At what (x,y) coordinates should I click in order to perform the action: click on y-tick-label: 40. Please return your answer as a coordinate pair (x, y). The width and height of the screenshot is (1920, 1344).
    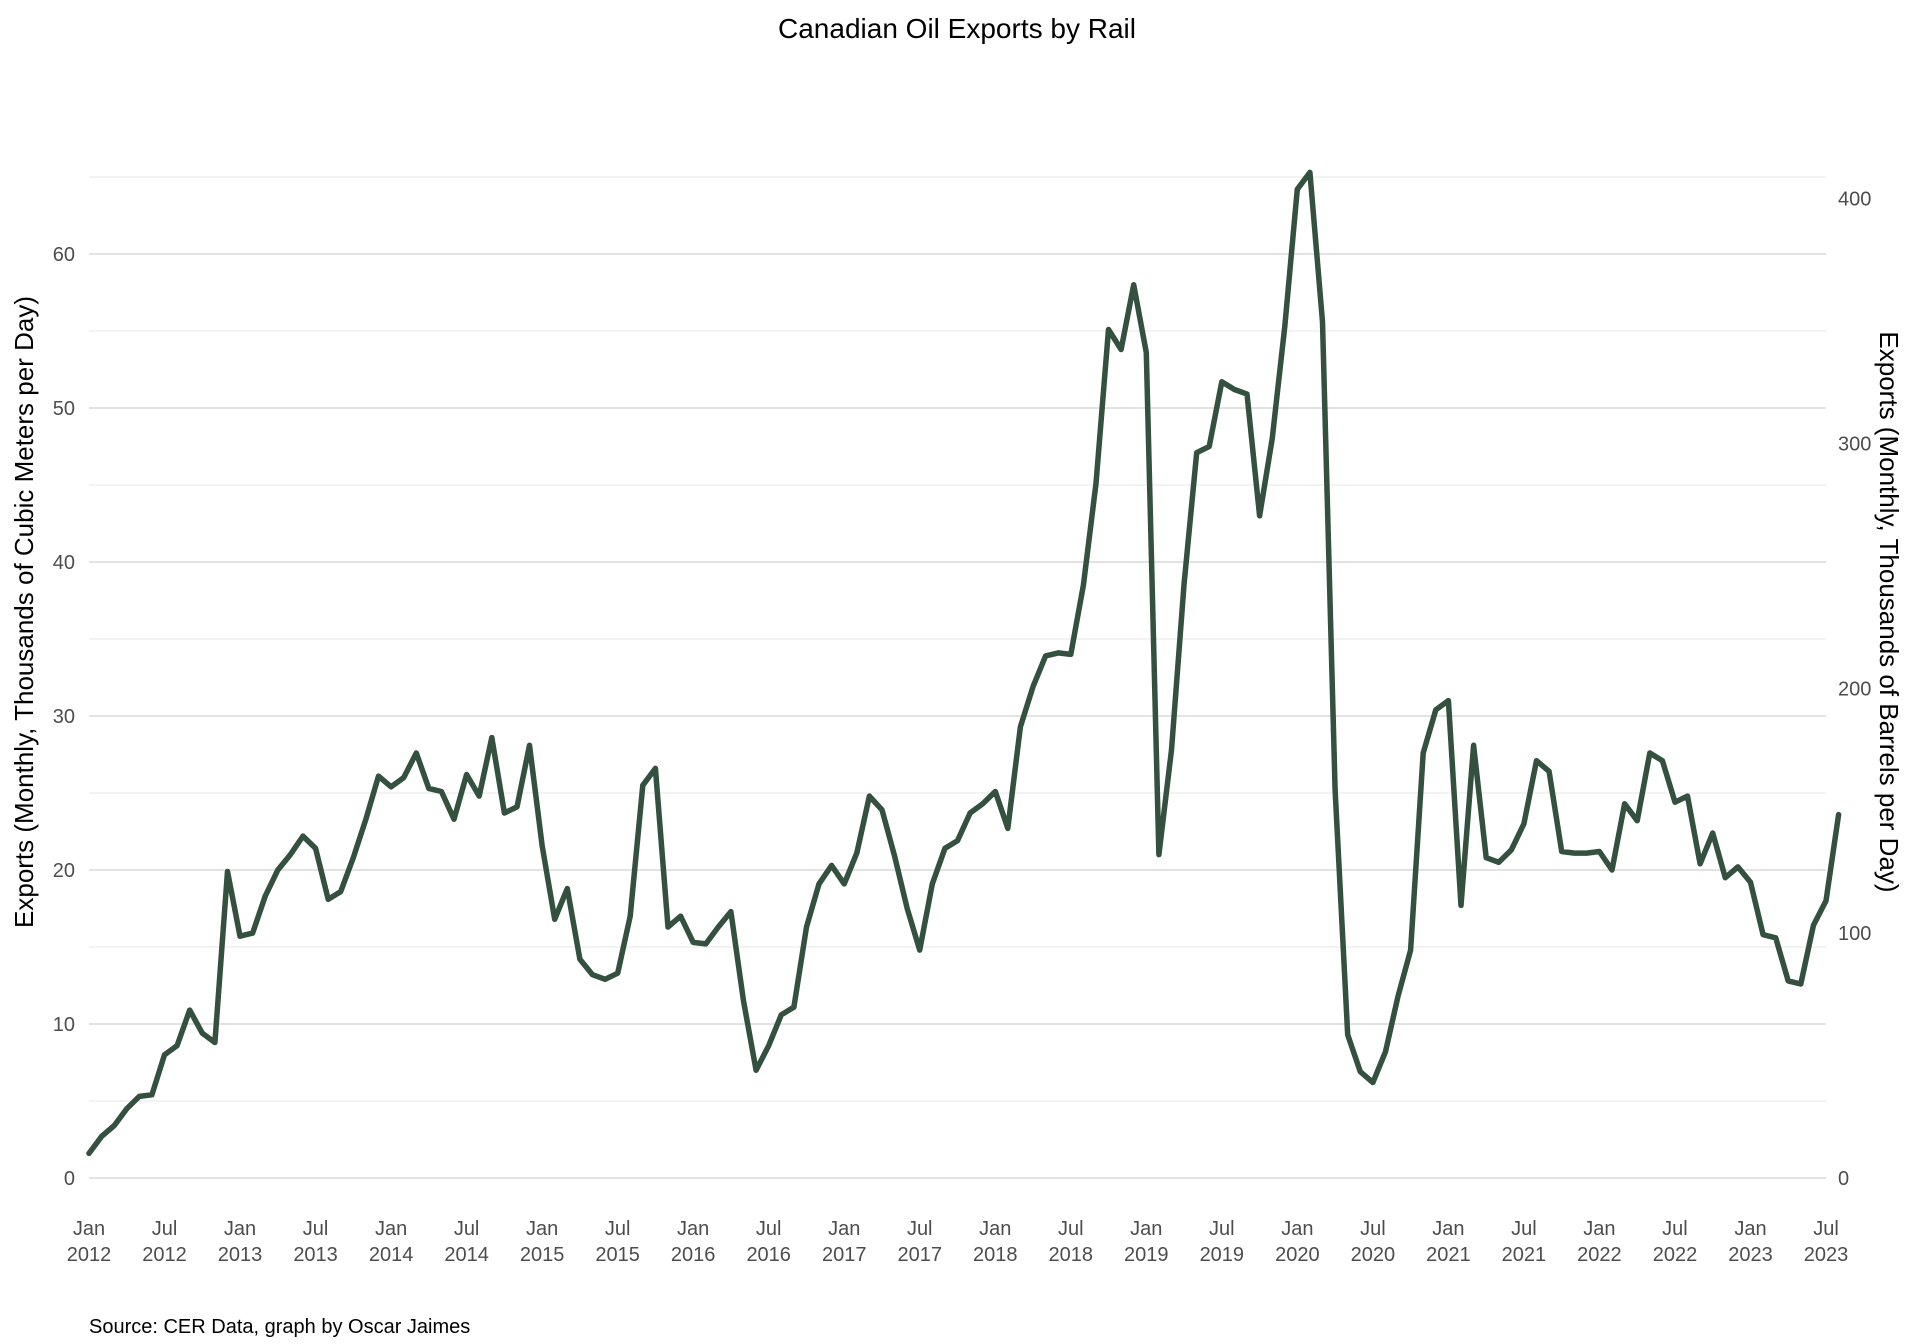
    Looking at the image, I should click on (64, 563).